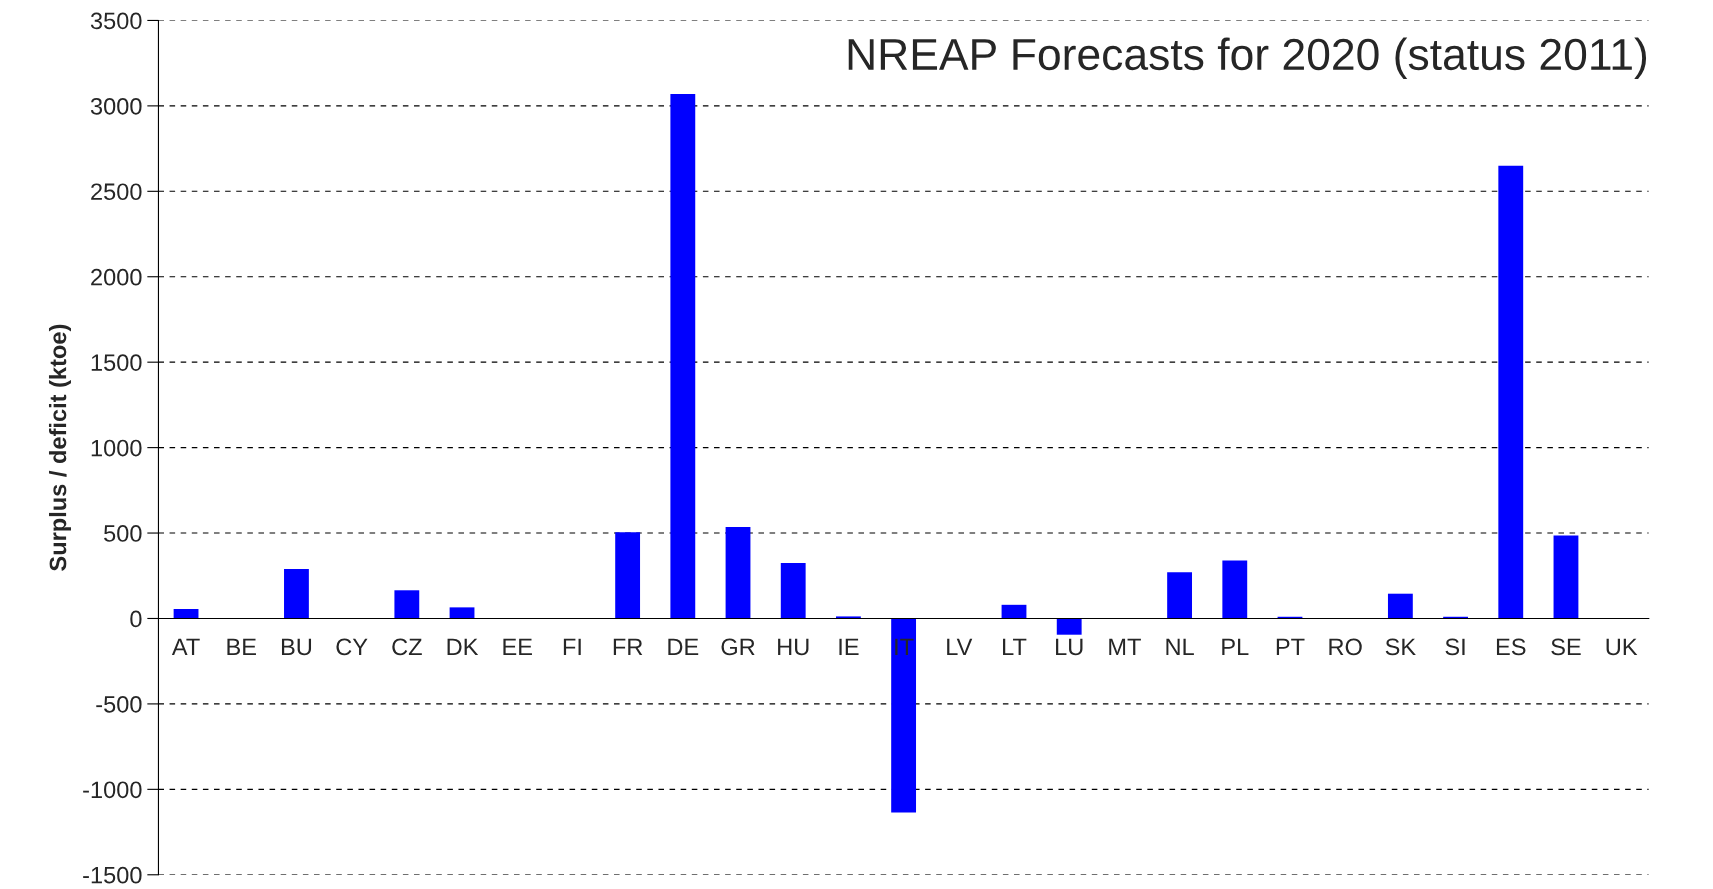  I want to click on x-tick-label: BU, so click(296, 647).